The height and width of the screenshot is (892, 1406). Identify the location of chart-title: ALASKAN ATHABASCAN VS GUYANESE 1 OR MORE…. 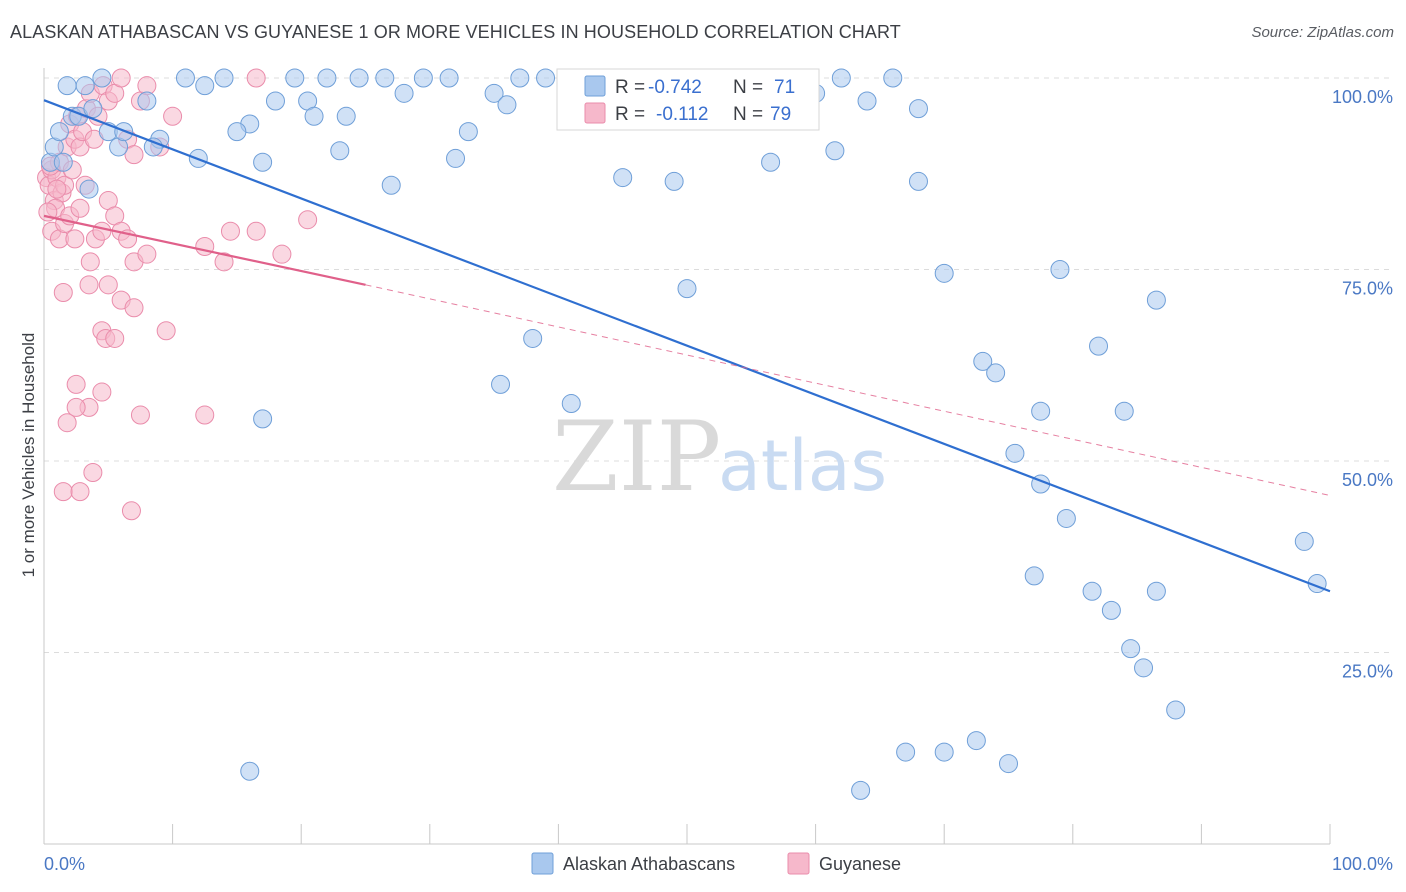
(455, 32).